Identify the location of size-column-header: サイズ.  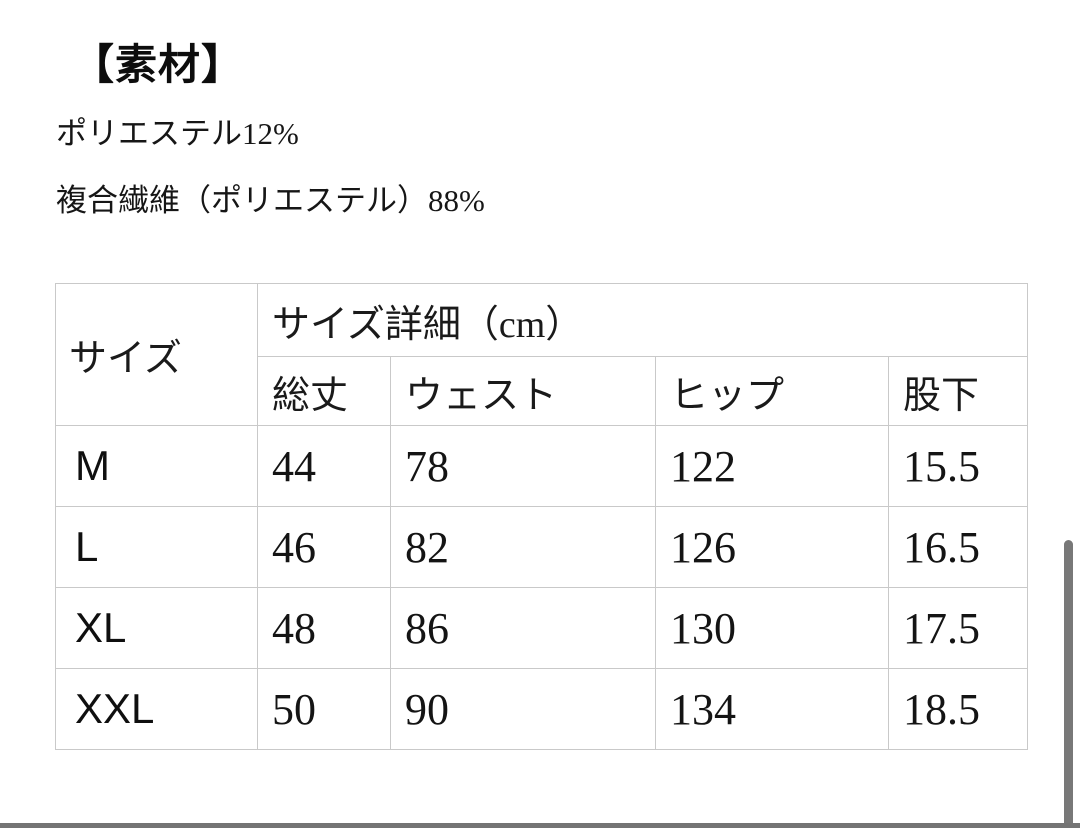
(156, 354).